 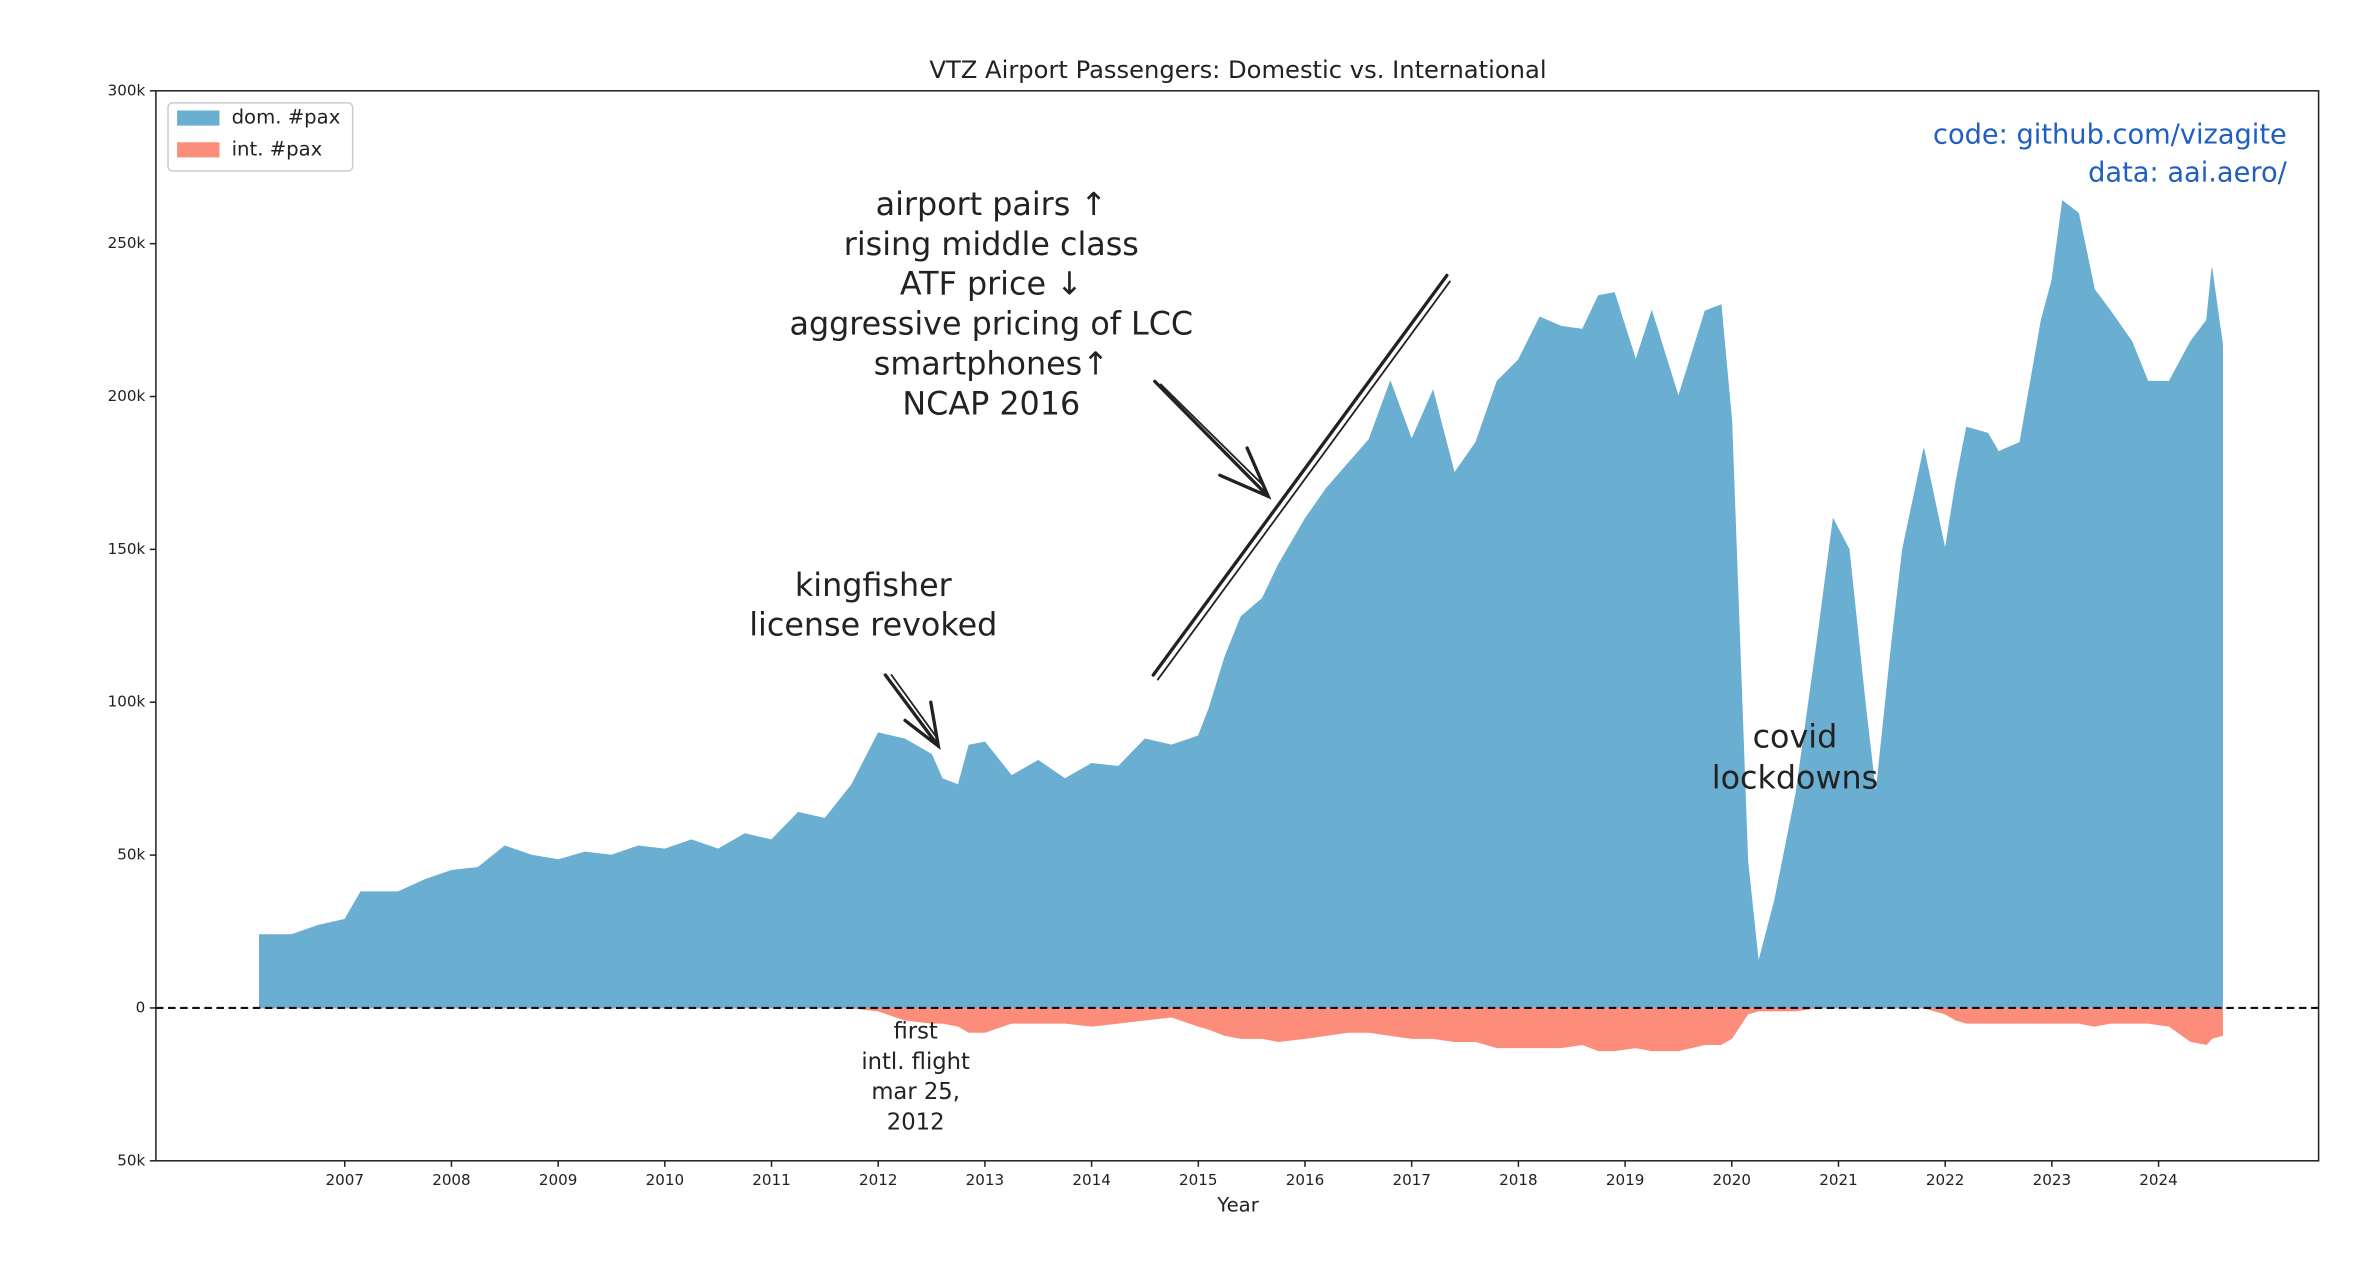 I want to click on credit: data: aai.aero/, so click(x=2187, y=173).